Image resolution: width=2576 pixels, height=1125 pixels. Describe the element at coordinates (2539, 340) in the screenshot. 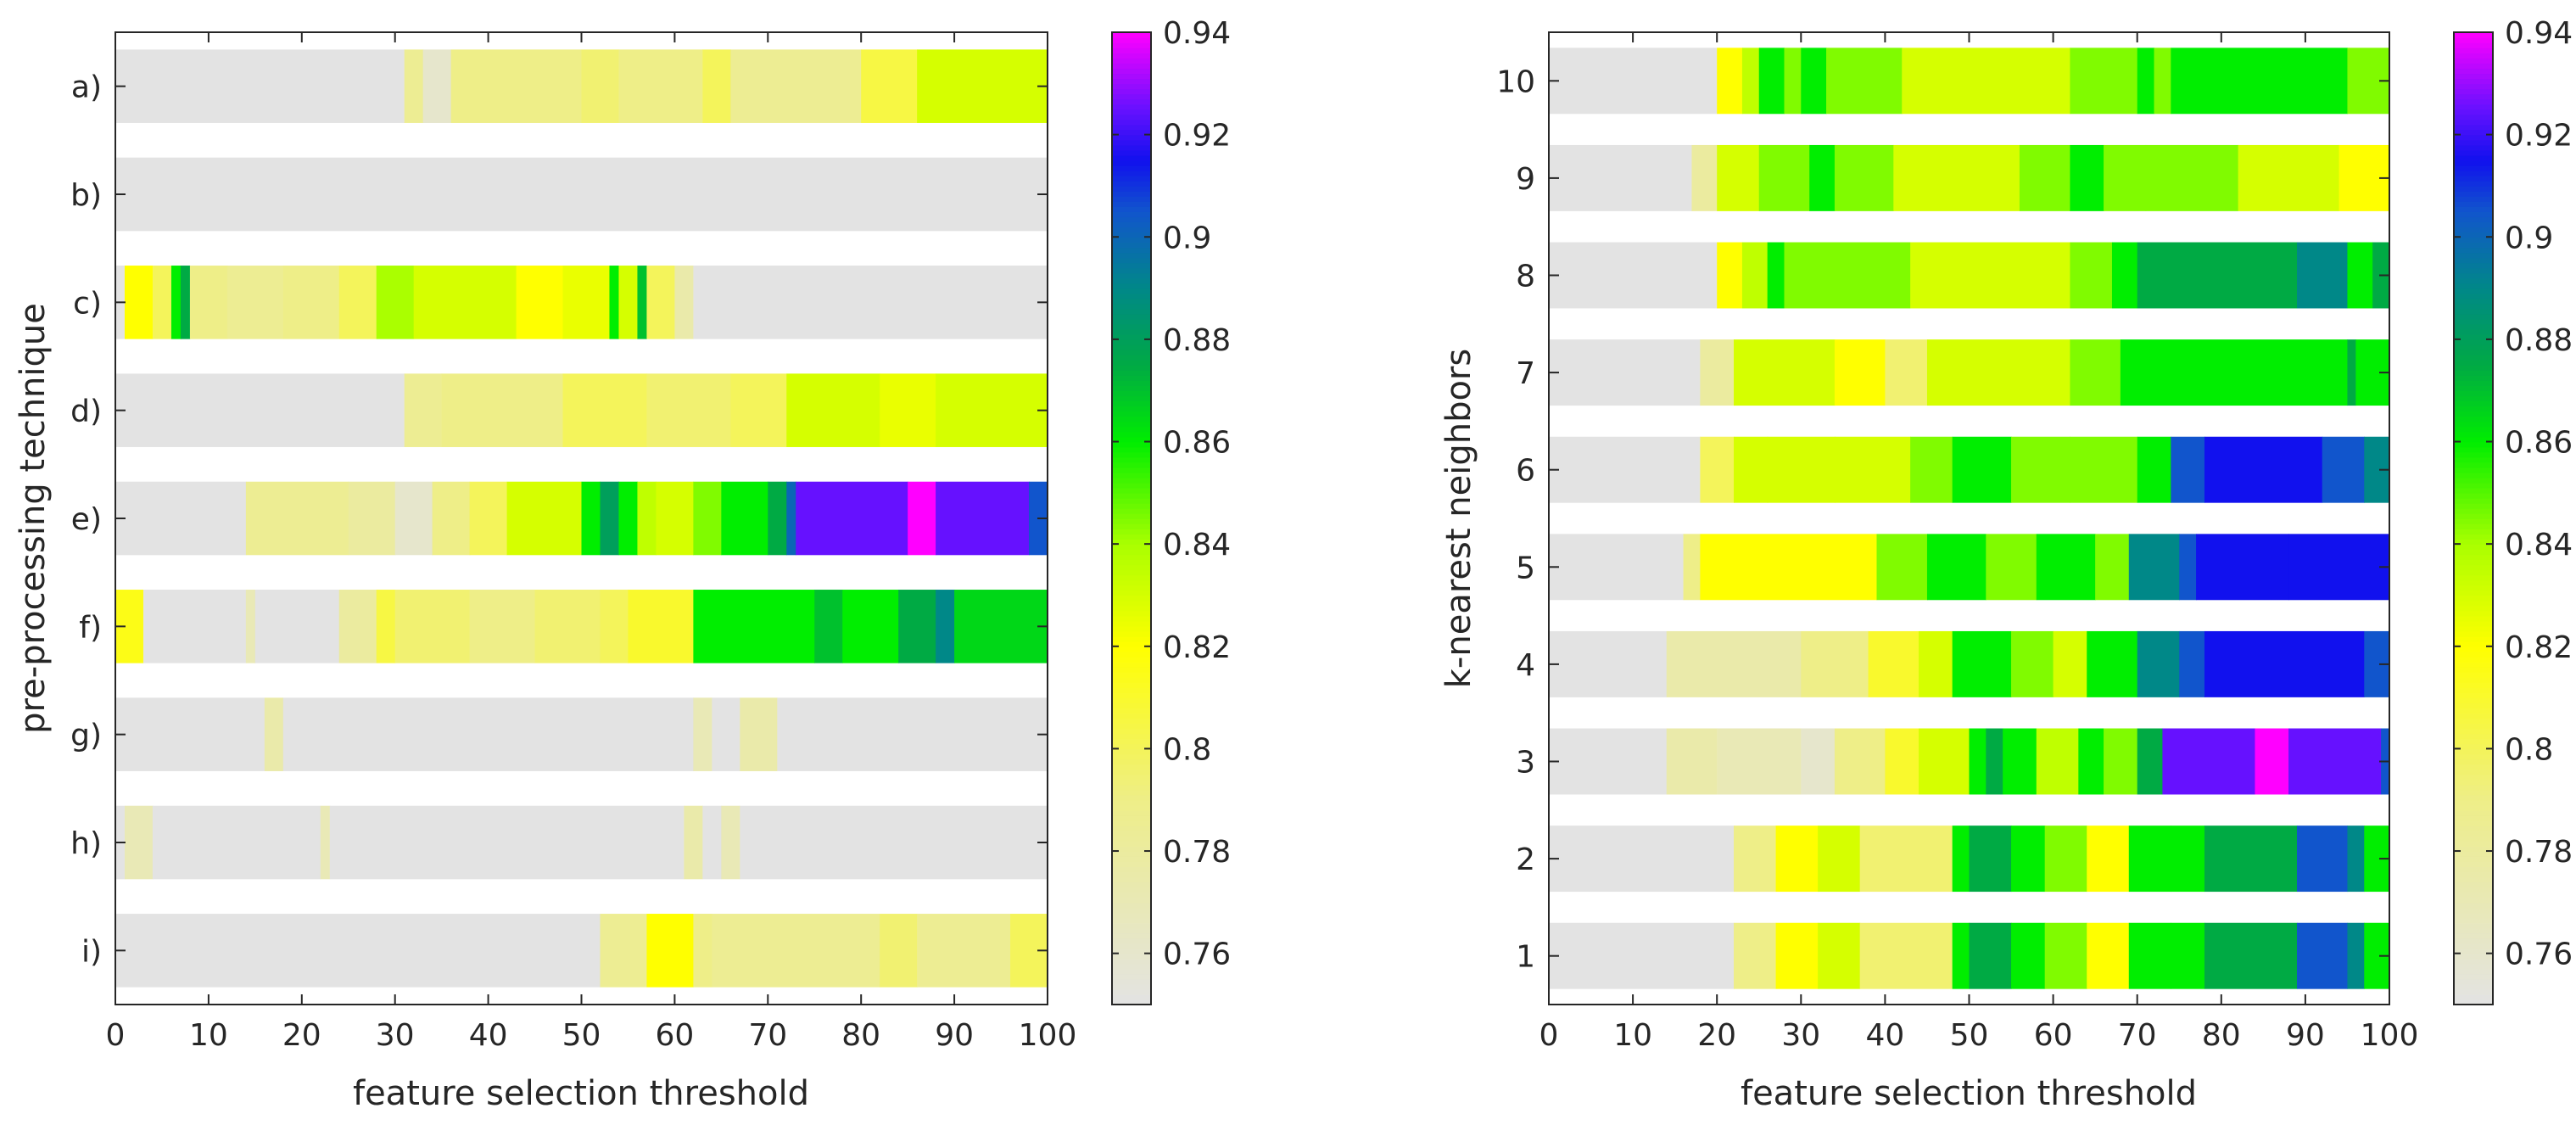

I see `colorbar-tick-label: 0.88` at that location.